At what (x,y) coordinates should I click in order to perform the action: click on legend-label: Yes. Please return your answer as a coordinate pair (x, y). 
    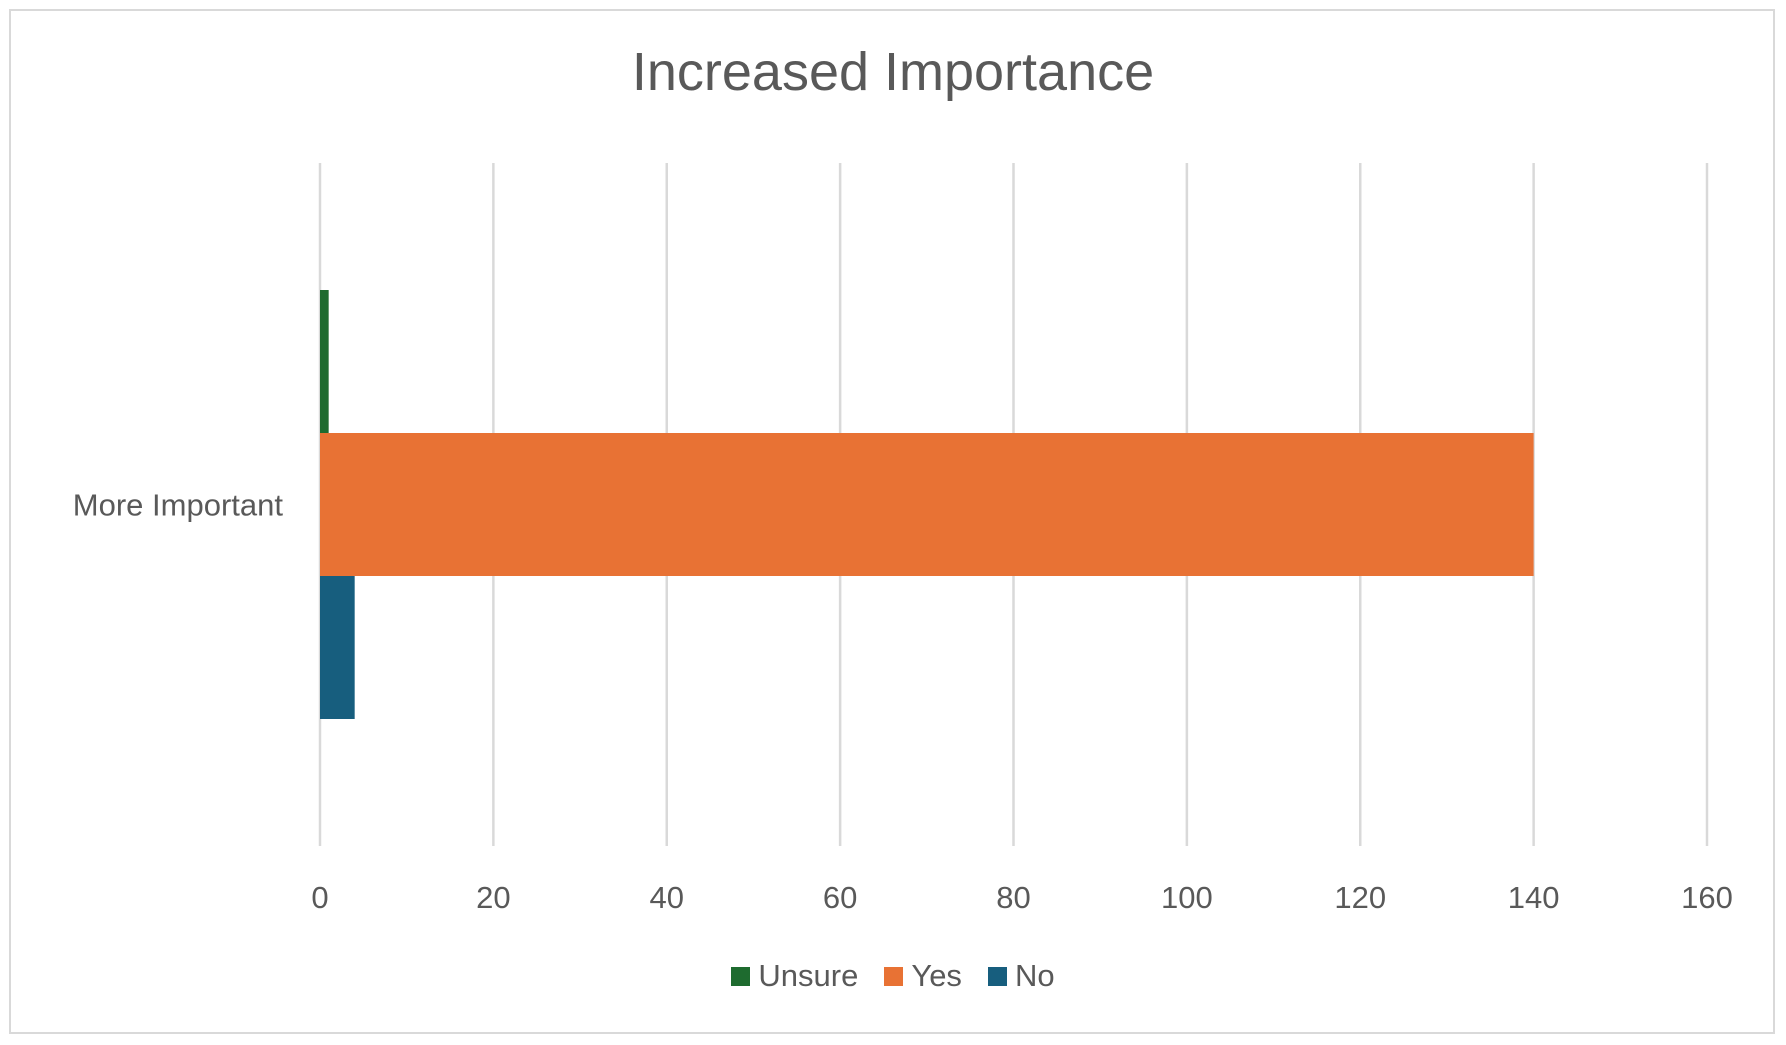
    Looking at the image, I should click on (936, 975).